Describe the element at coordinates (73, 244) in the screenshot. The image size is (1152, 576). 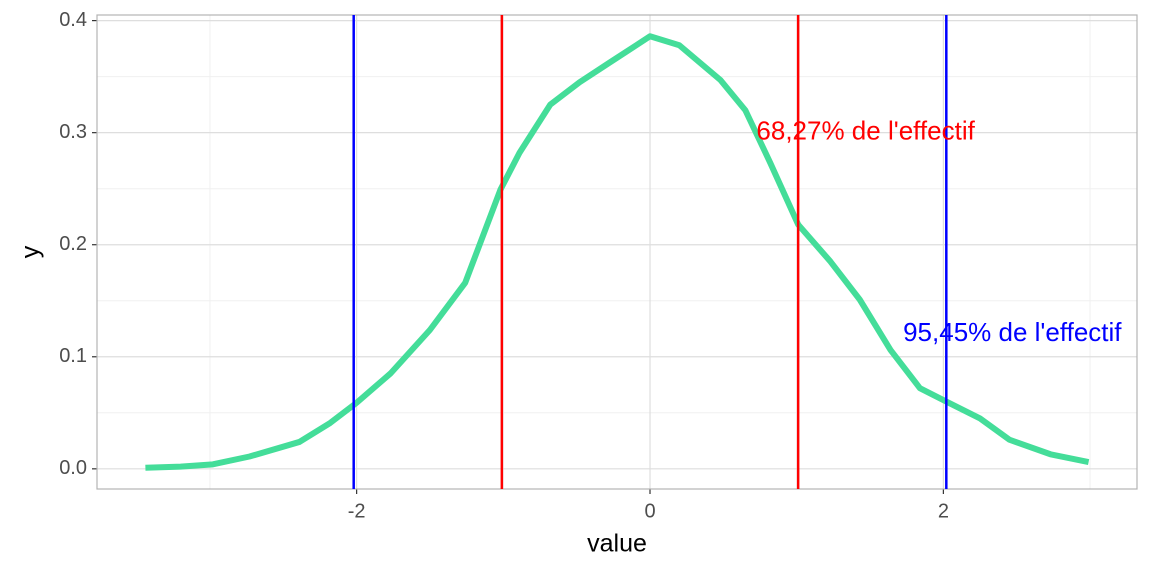
I see `y-tick-label: 0.2` at that location.